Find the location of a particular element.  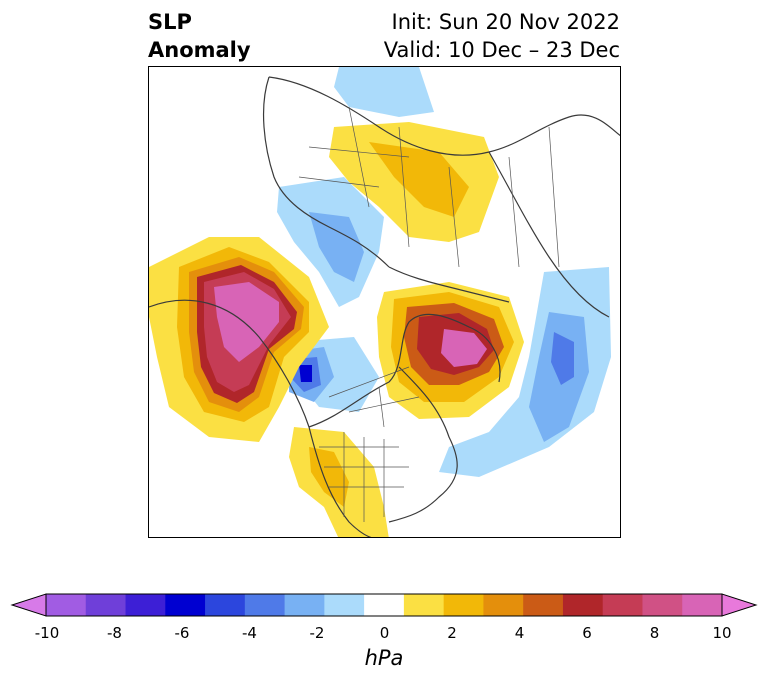

title-line-2: Anomaly is located at coordinates (199, 50).